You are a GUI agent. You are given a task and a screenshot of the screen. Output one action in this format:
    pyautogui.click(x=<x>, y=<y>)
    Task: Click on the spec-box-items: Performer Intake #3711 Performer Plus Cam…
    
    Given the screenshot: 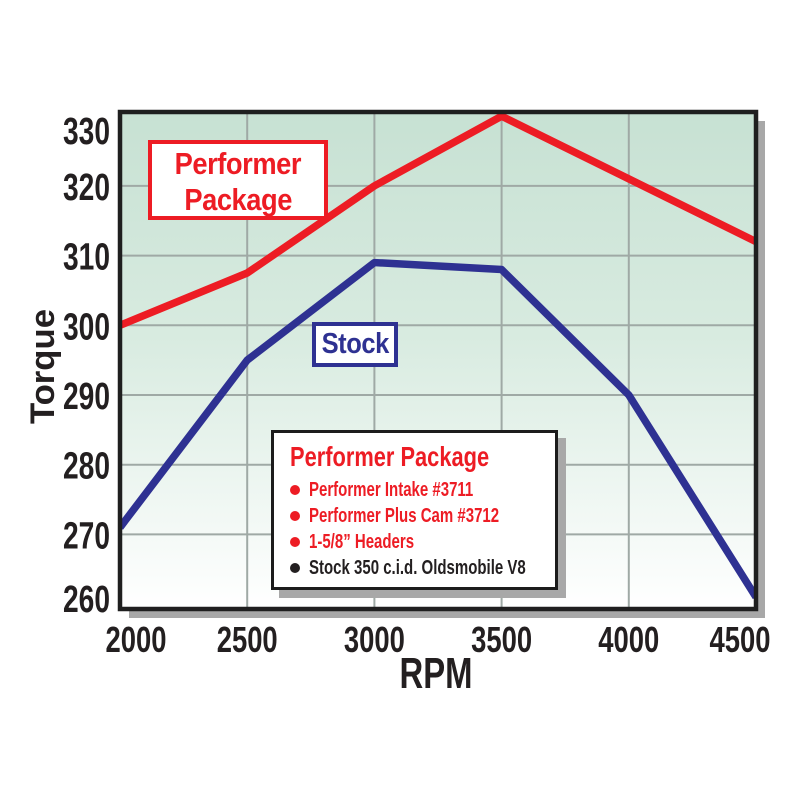 What is the action you would take?
    pyautogui.click(x=422, y=529)
    